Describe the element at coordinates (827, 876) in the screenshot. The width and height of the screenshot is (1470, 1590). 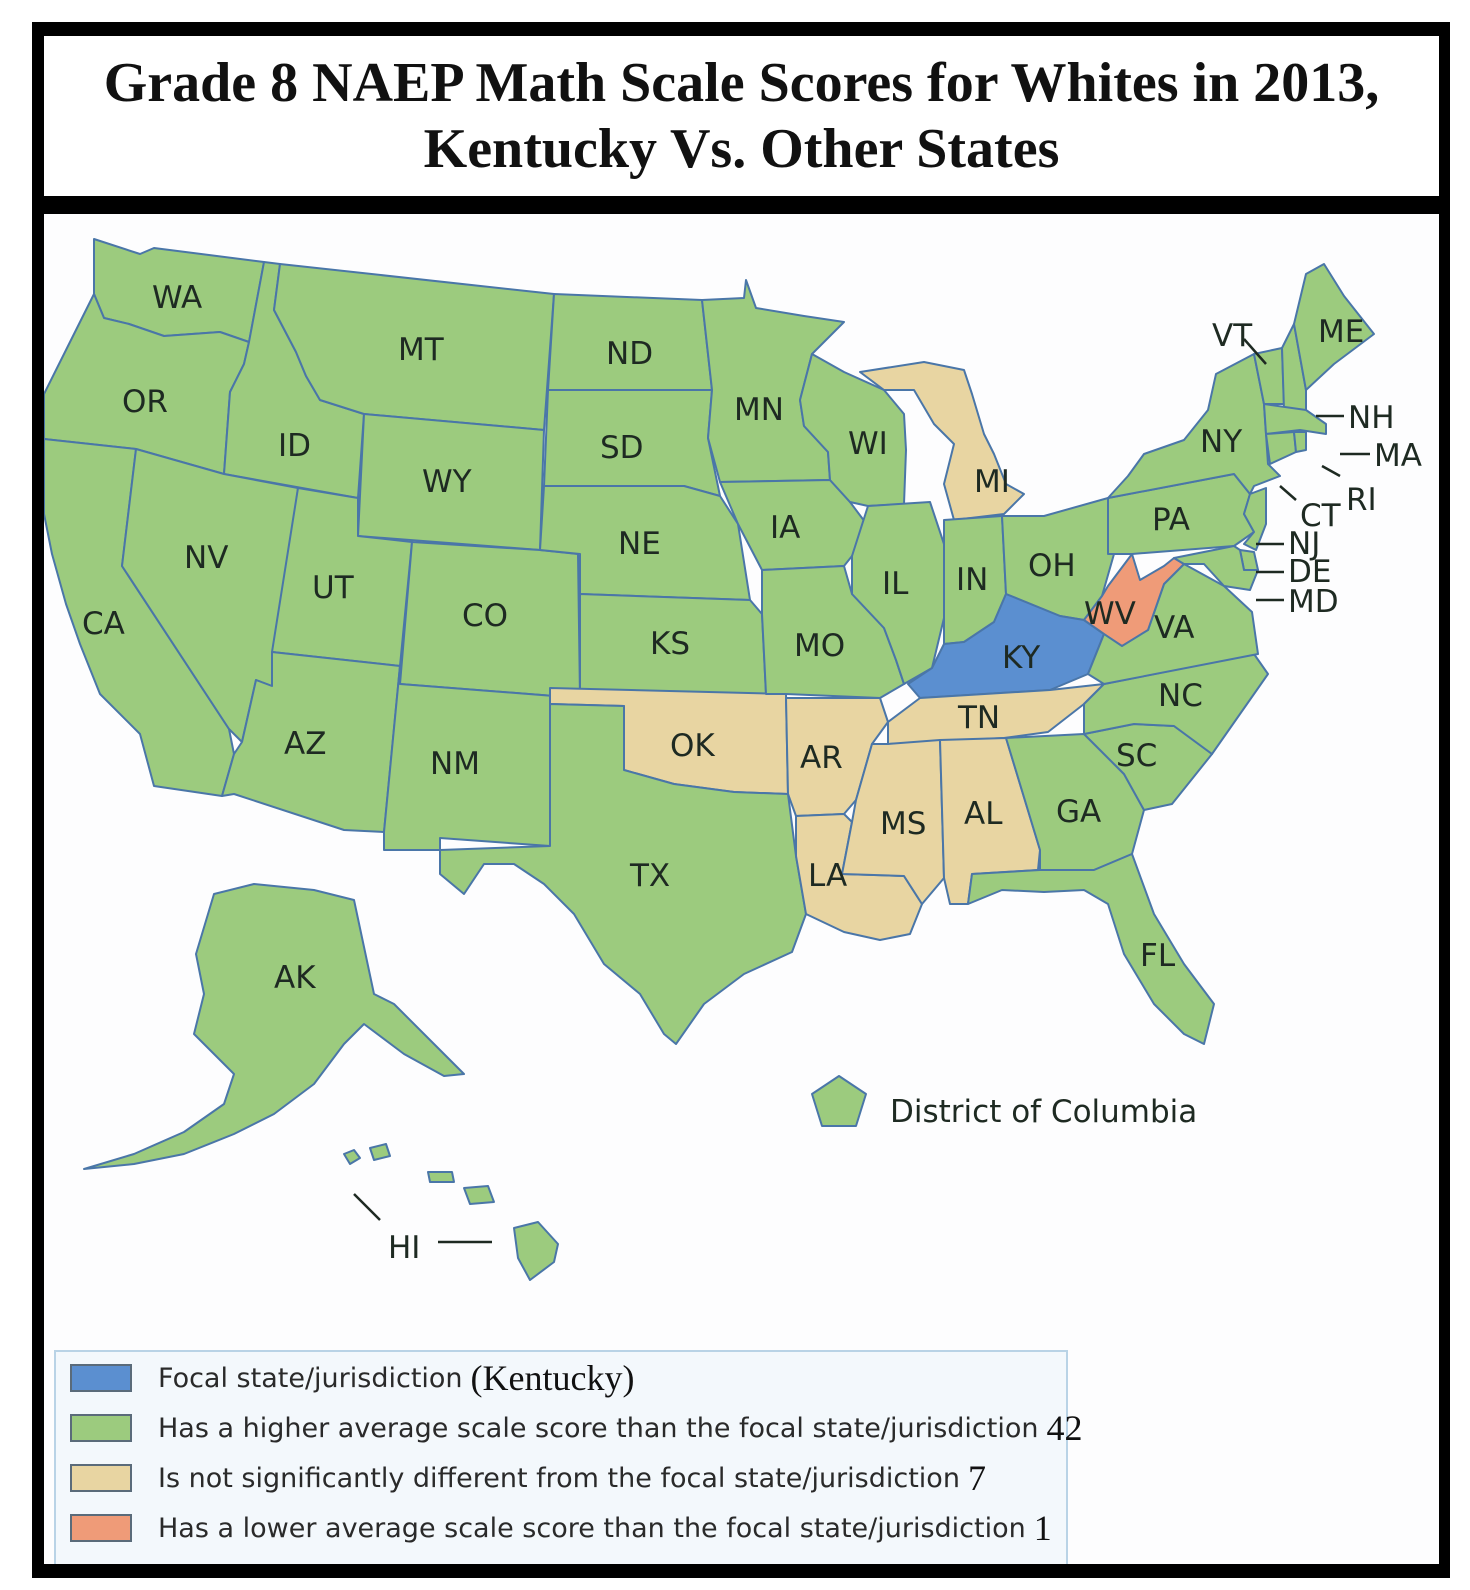
I see `label-la: LA` at that location.